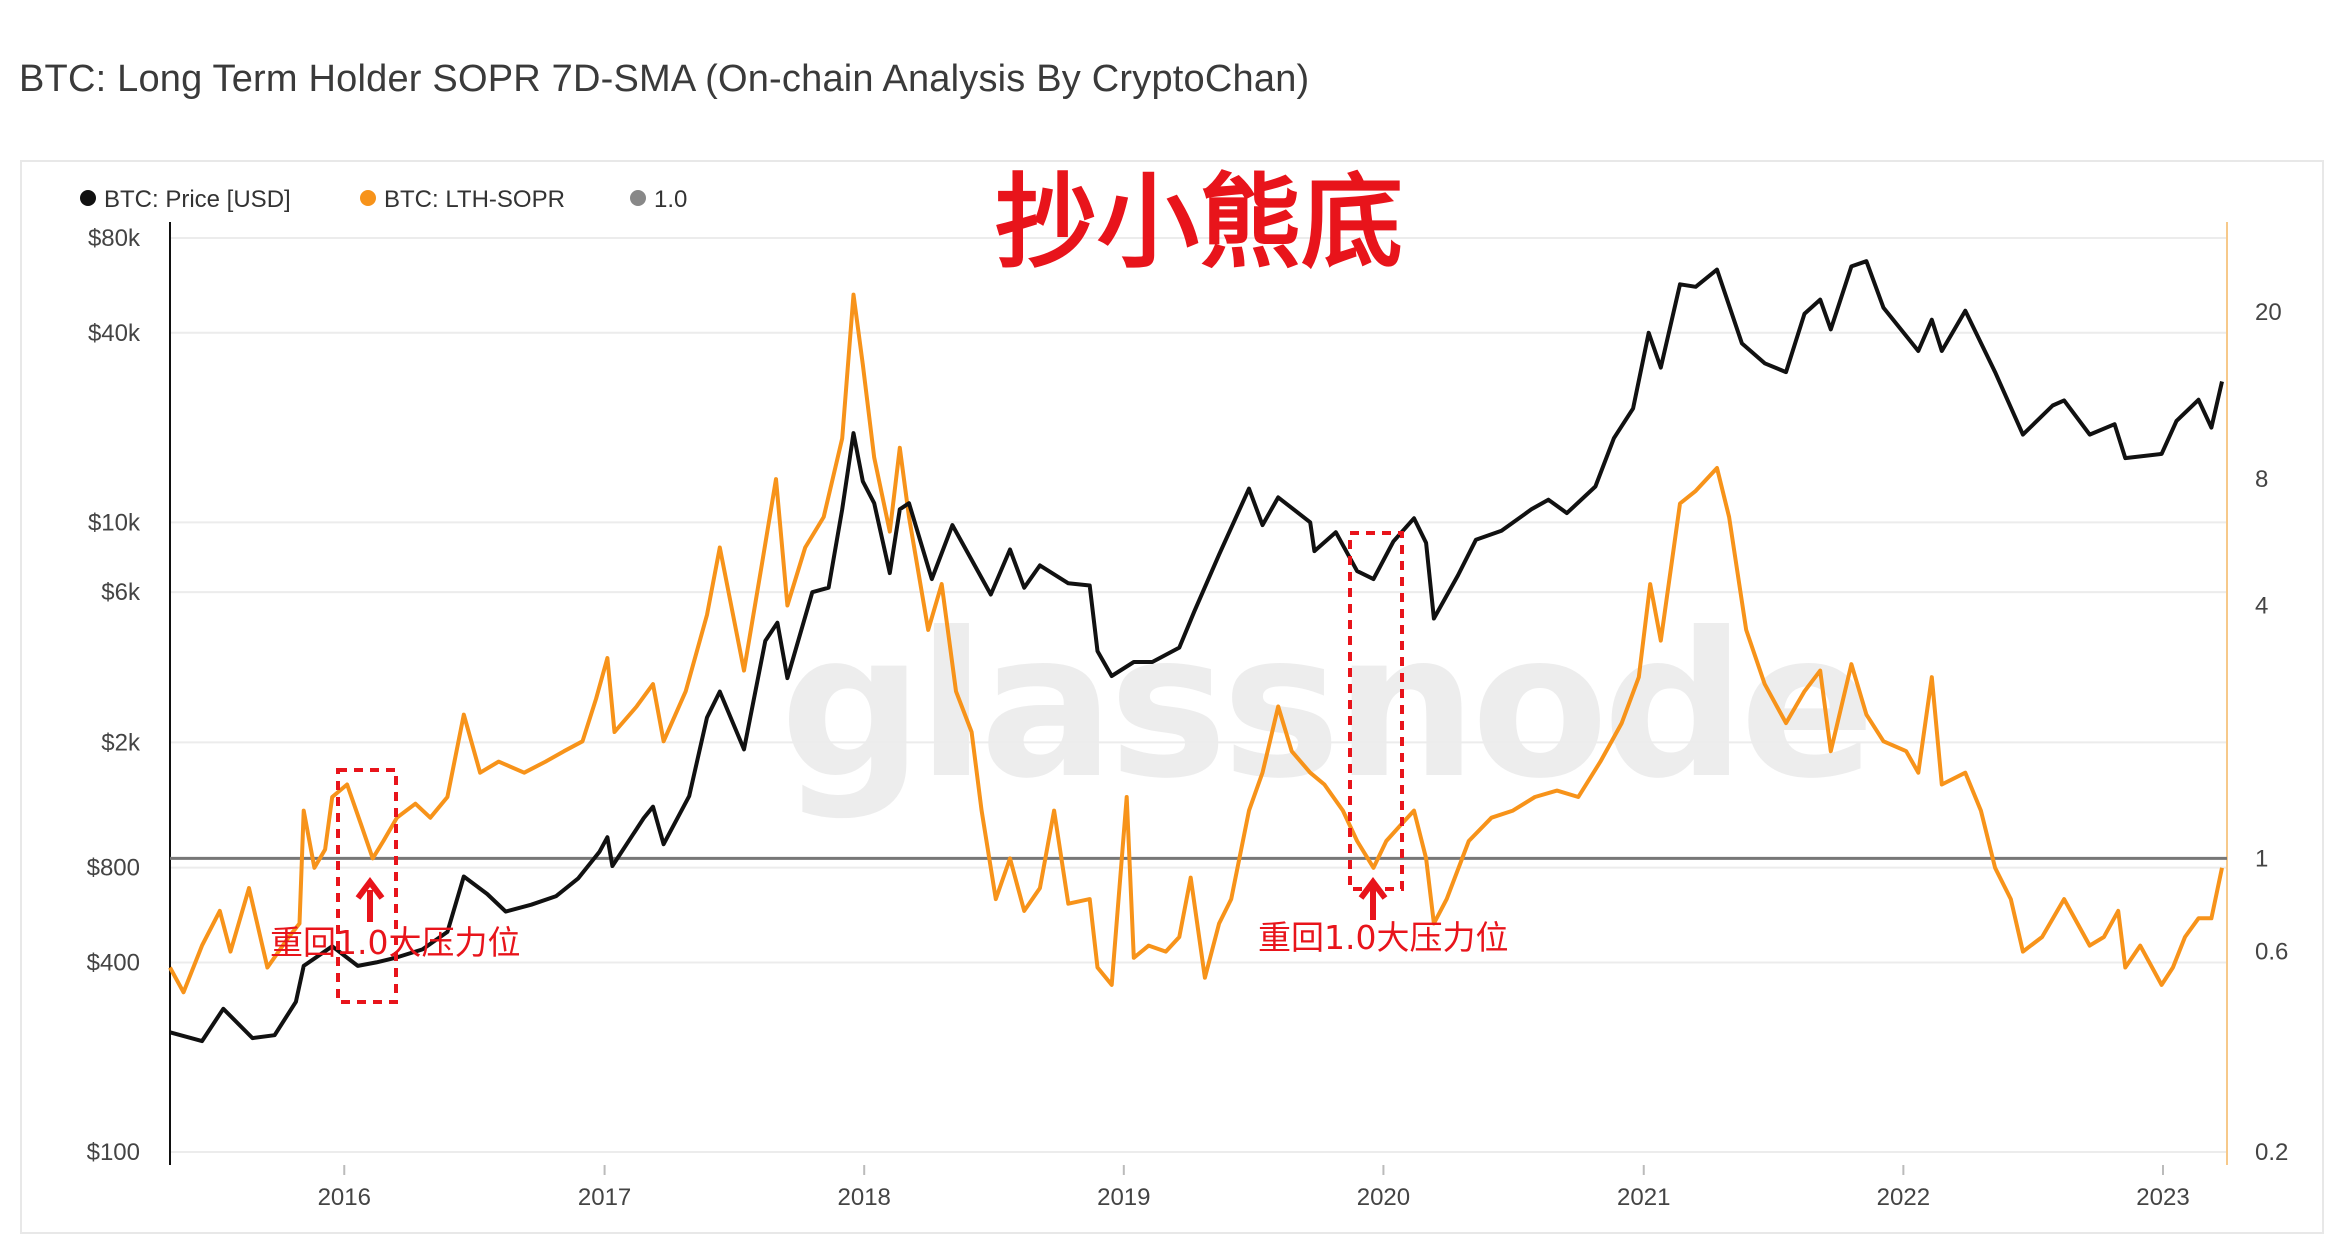  What do you see at coordinates (2261, 479) in the screenshot?
I see `right-tick-label: 8` at bounding box center [2261, 479].